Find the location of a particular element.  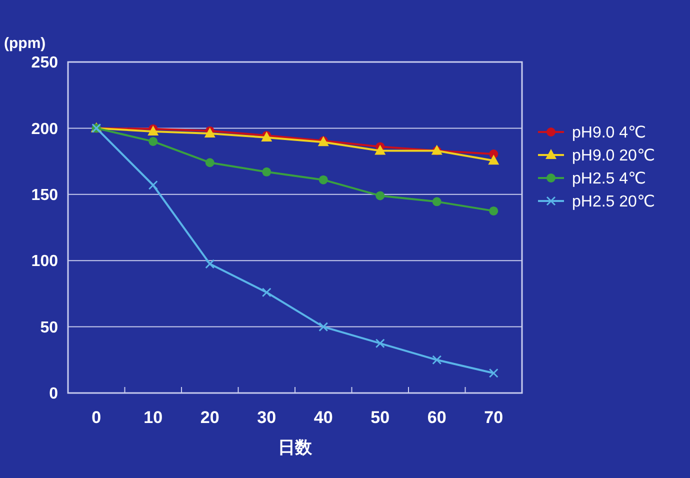

x-tick-label: 40 is located at coordinates (323, 417).